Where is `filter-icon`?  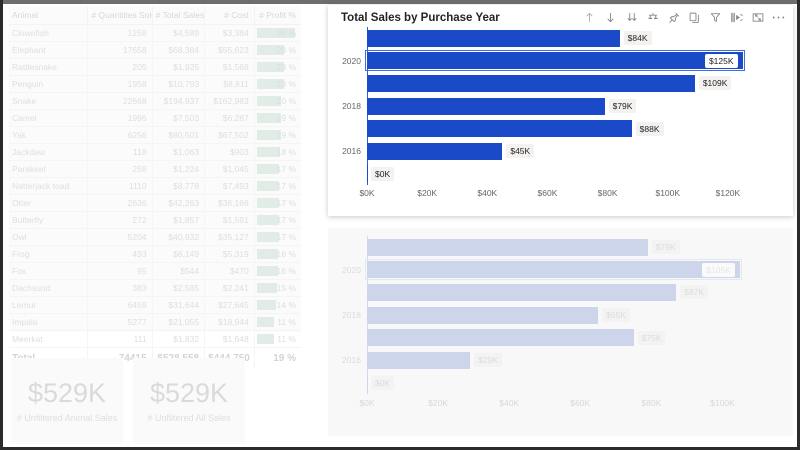
filter-icon is located at coordinates (715, 17).